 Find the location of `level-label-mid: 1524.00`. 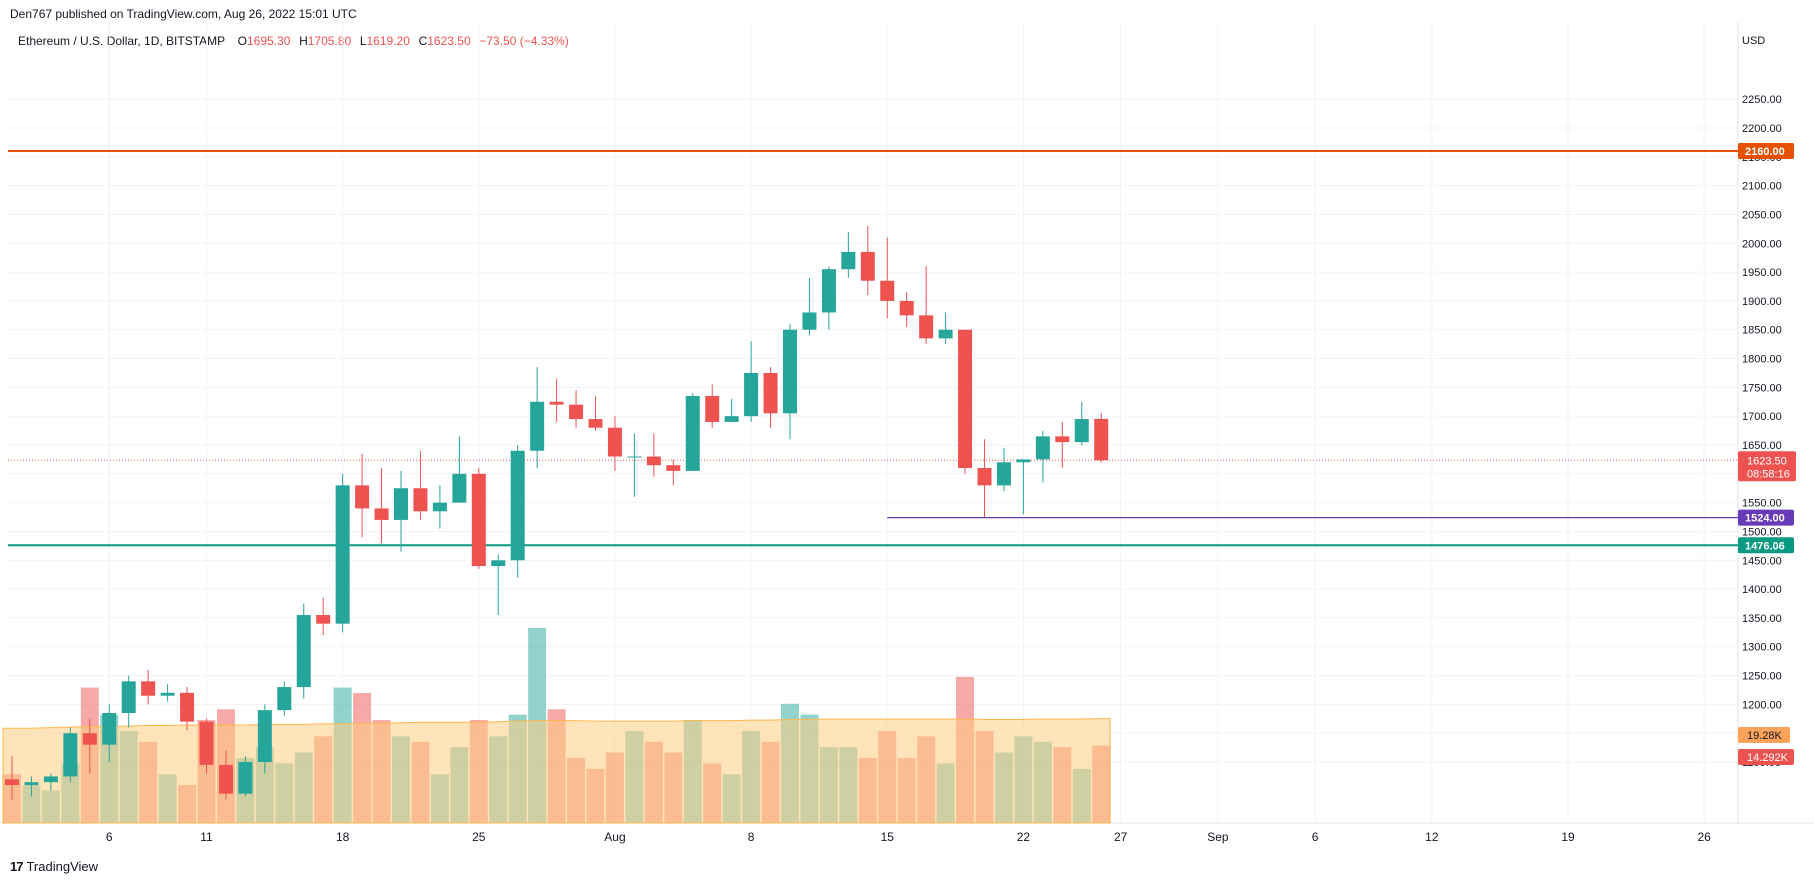

level-label-mid: 1524.00 is located at coordinates (1765, 519).